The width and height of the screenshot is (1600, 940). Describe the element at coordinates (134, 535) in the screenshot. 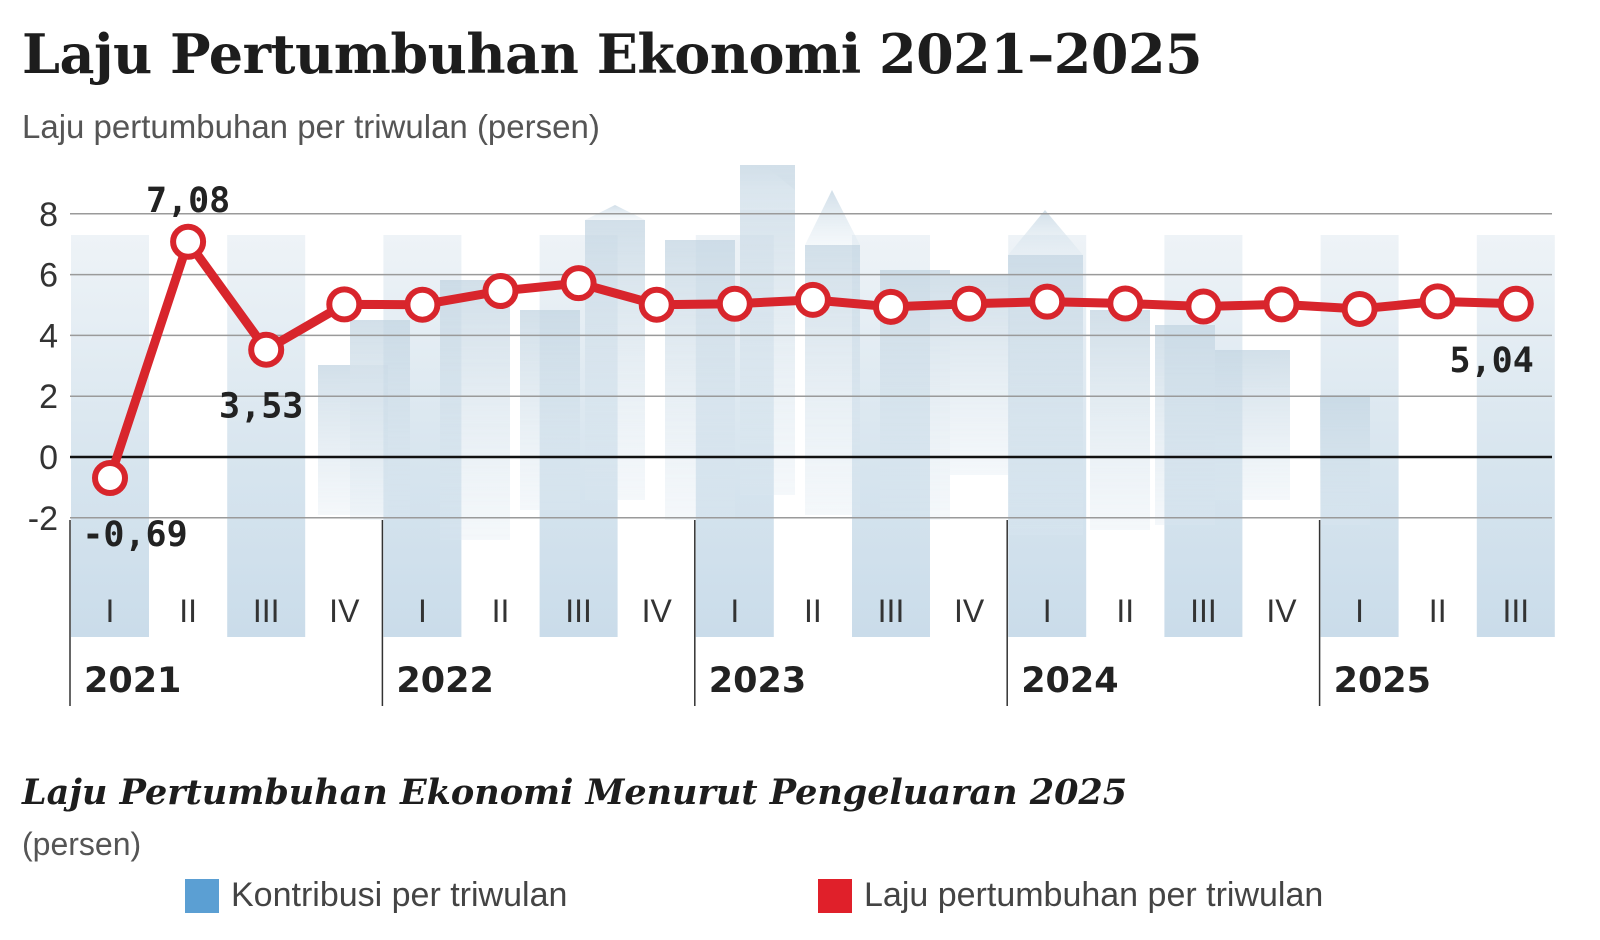

I see `data-label: -0,69` at that location.